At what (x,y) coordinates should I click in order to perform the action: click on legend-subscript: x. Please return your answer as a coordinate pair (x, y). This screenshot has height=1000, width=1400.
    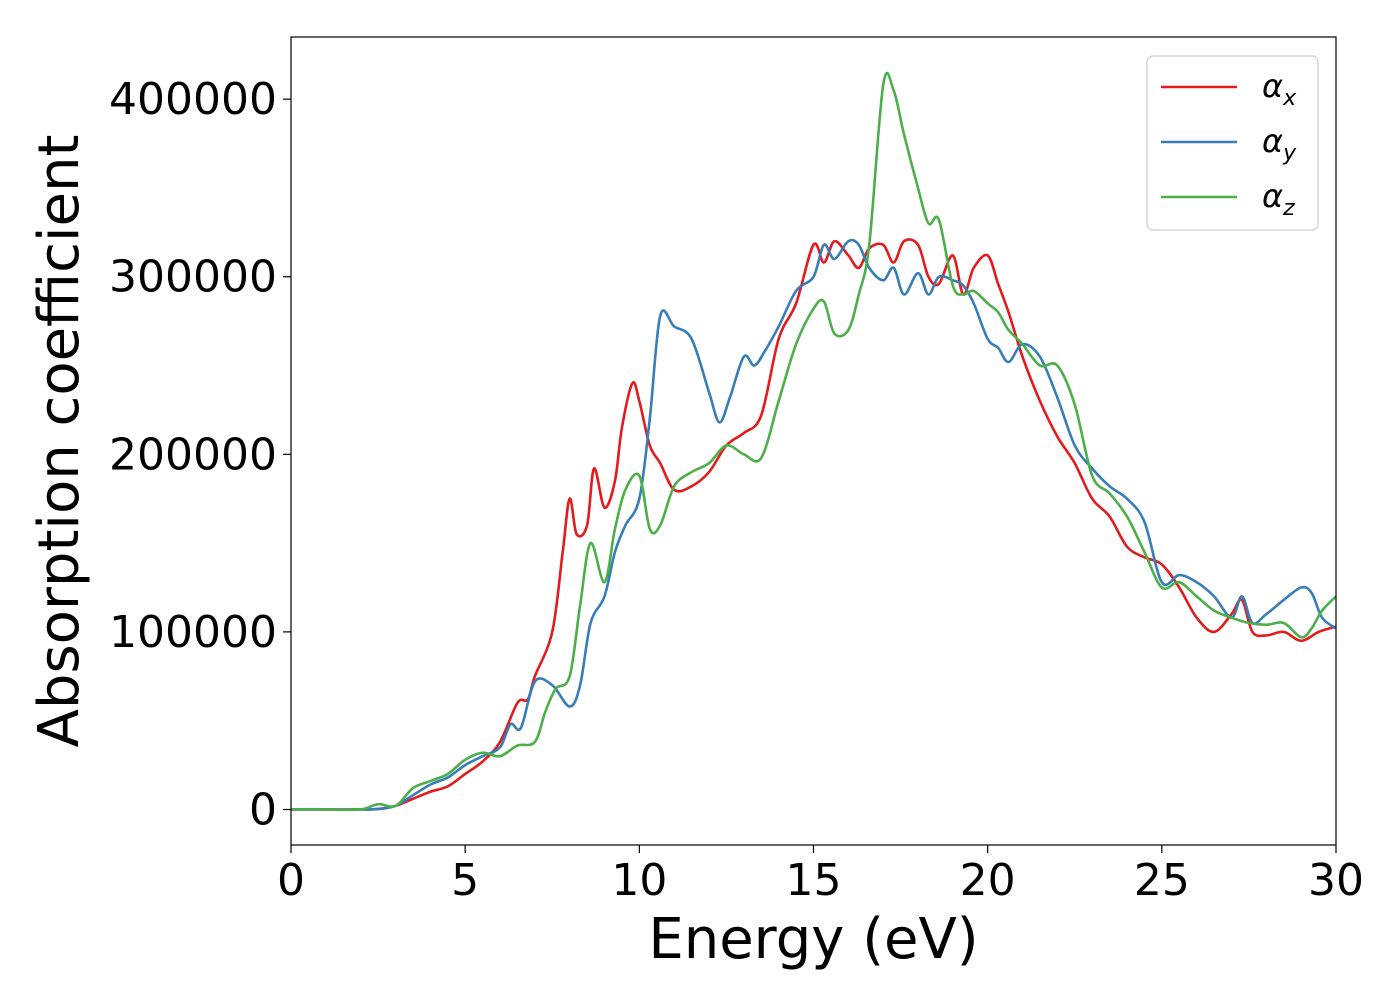
    Looking at the image, I should click on (1289, 98).